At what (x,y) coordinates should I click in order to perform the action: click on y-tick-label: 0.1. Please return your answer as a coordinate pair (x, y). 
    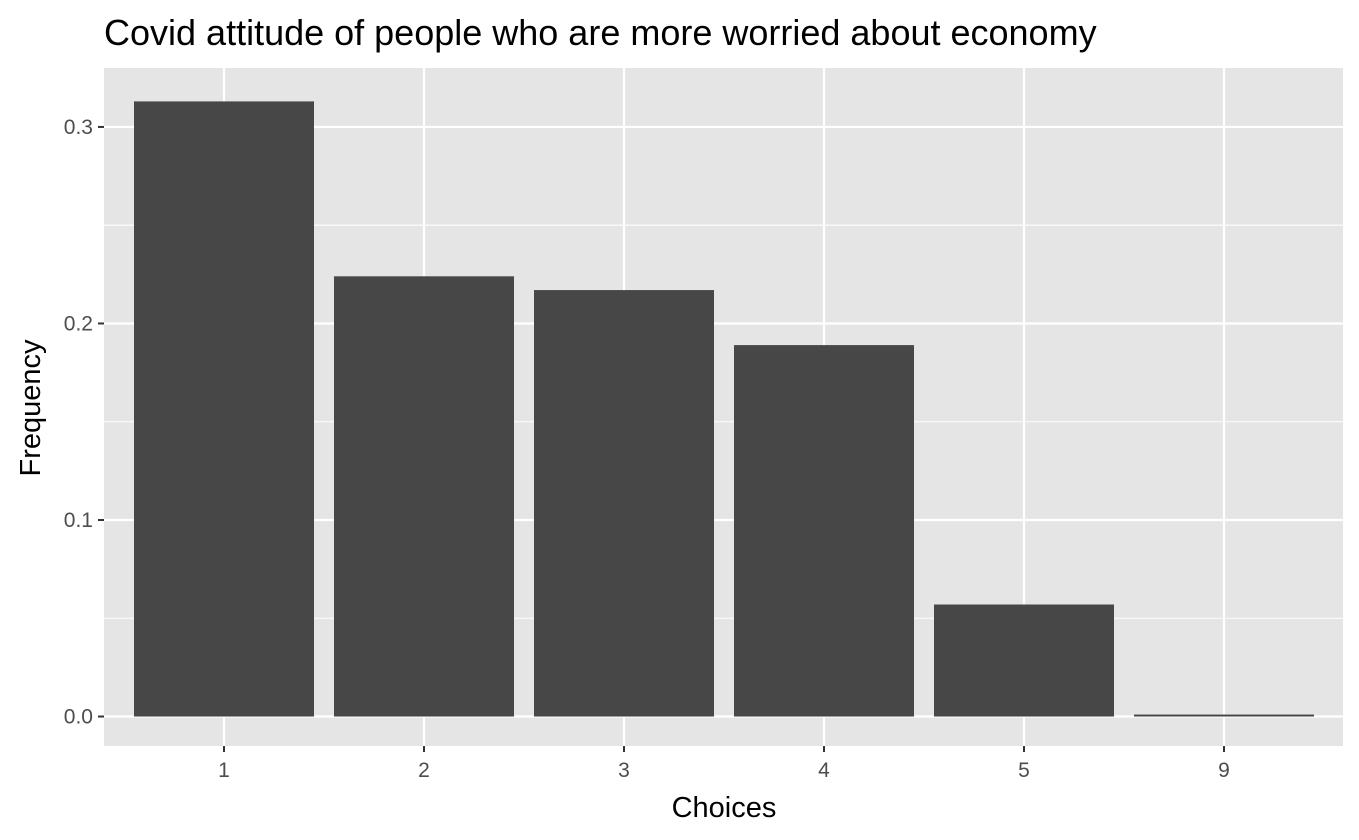
    Looking at the image, I should click on (78, 520).